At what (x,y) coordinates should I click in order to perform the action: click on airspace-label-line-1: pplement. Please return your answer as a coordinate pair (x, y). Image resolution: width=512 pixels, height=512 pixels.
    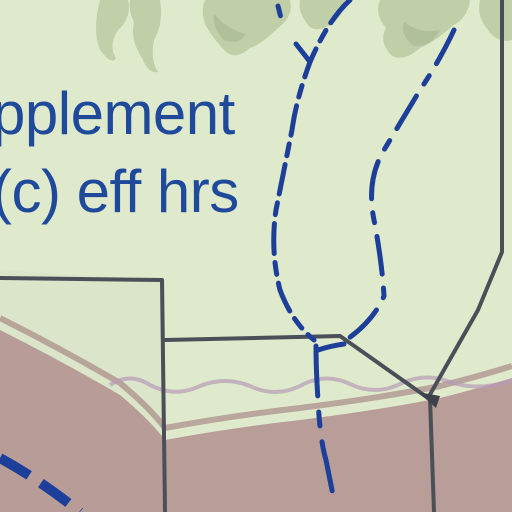
    Looking at the image, I should click on (117, 113).